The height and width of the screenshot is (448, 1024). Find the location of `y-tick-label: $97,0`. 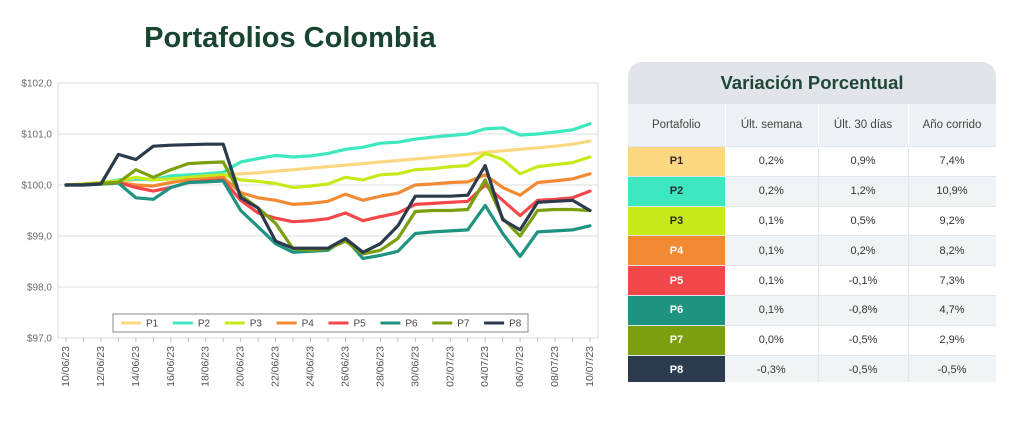

y-tick-label: $97,0 is located at coordinates (39, 339).